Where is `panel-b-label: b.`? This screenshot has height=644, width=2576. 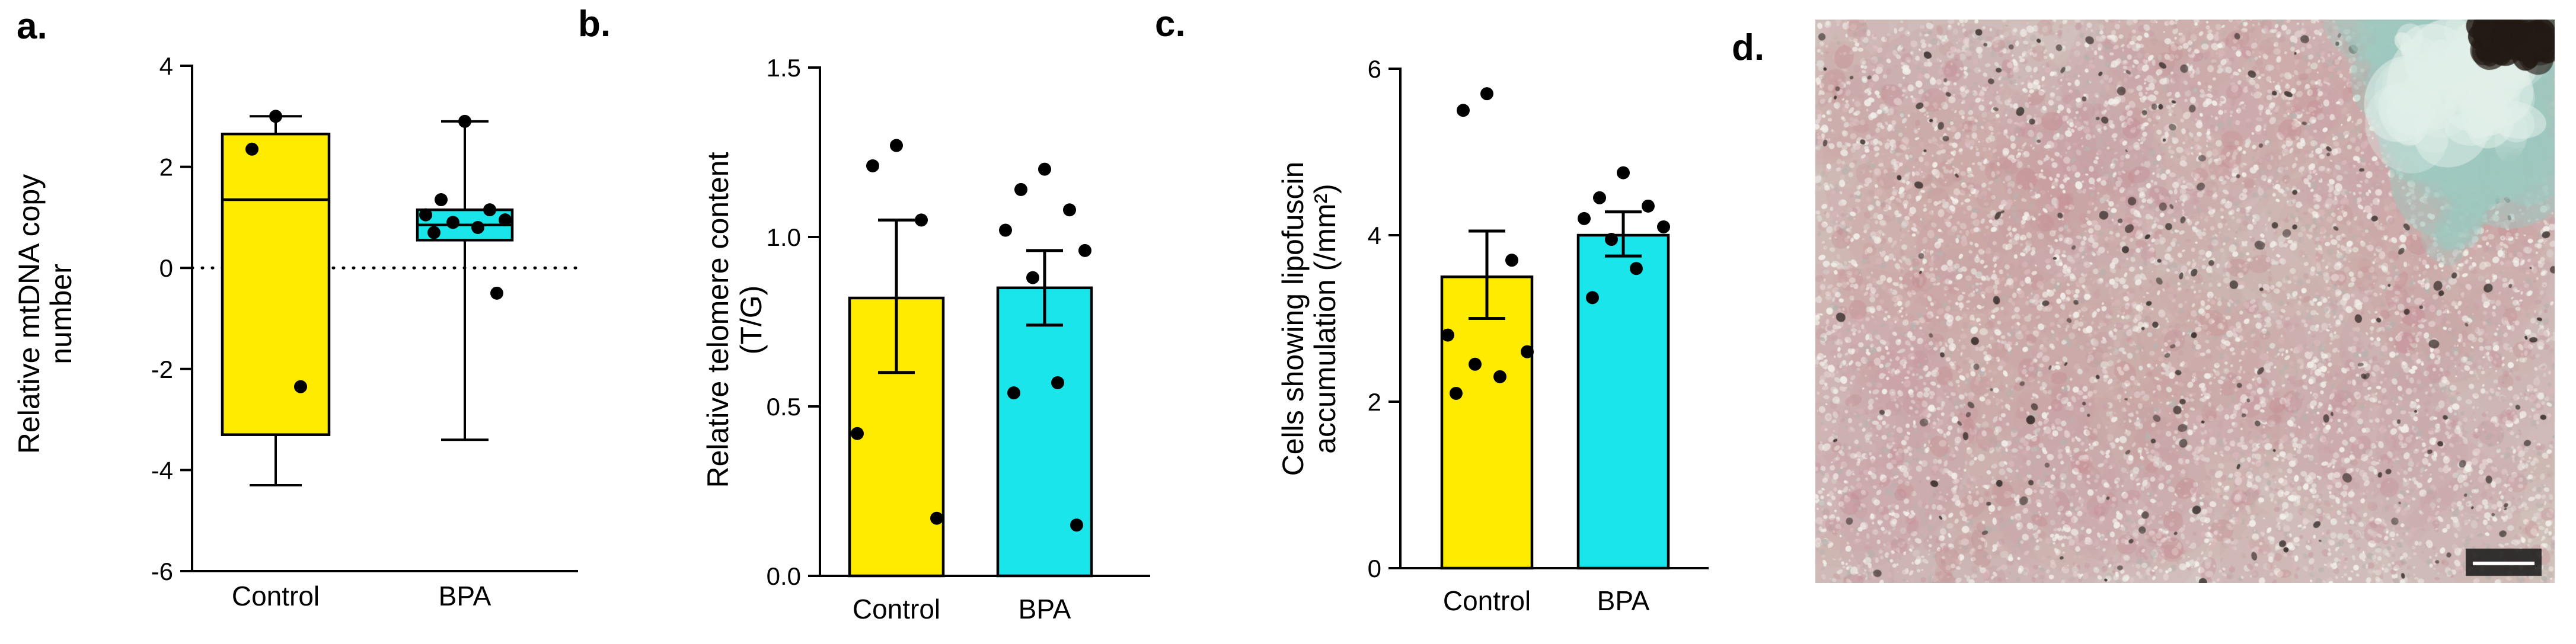 panel-b-label: b. is located at coordinates (594, 24).